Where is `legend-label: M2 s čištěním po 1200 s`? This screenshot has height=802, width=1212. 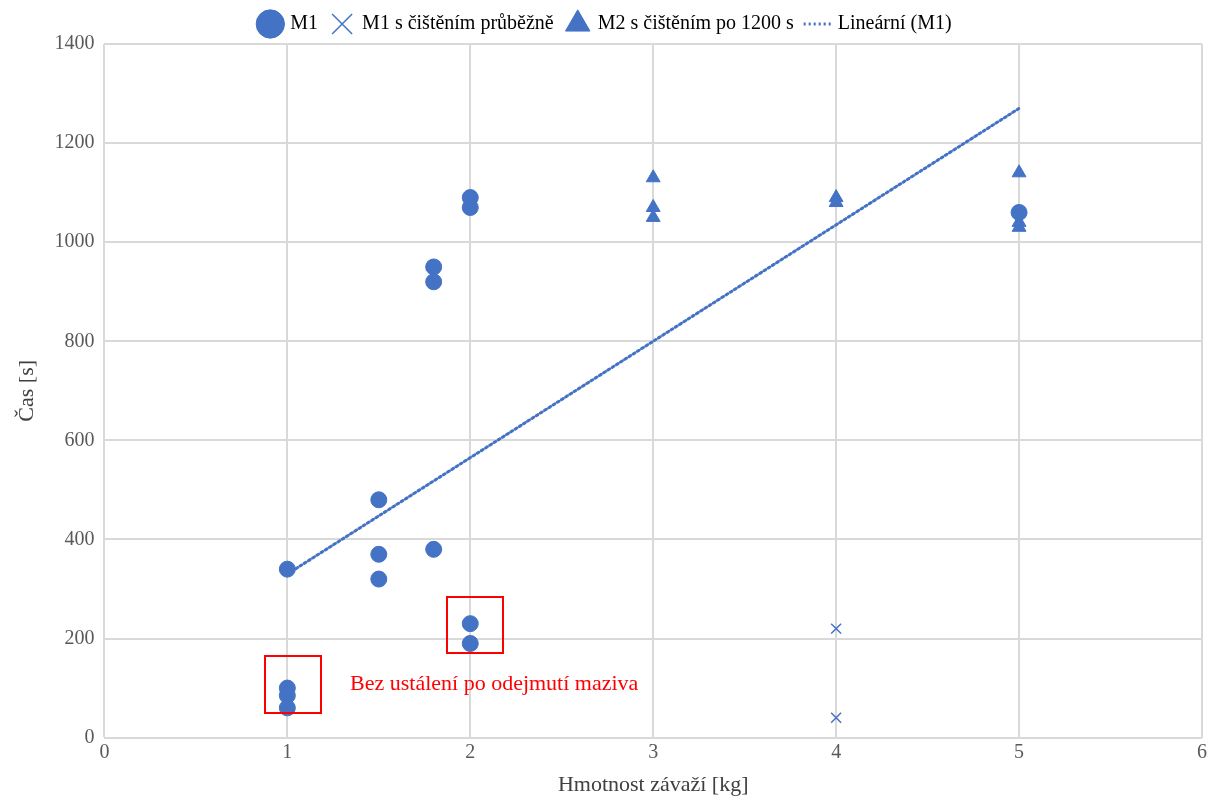
legend-label: M2 s čištěním po 1200 s is located at coordinates (696, 23).